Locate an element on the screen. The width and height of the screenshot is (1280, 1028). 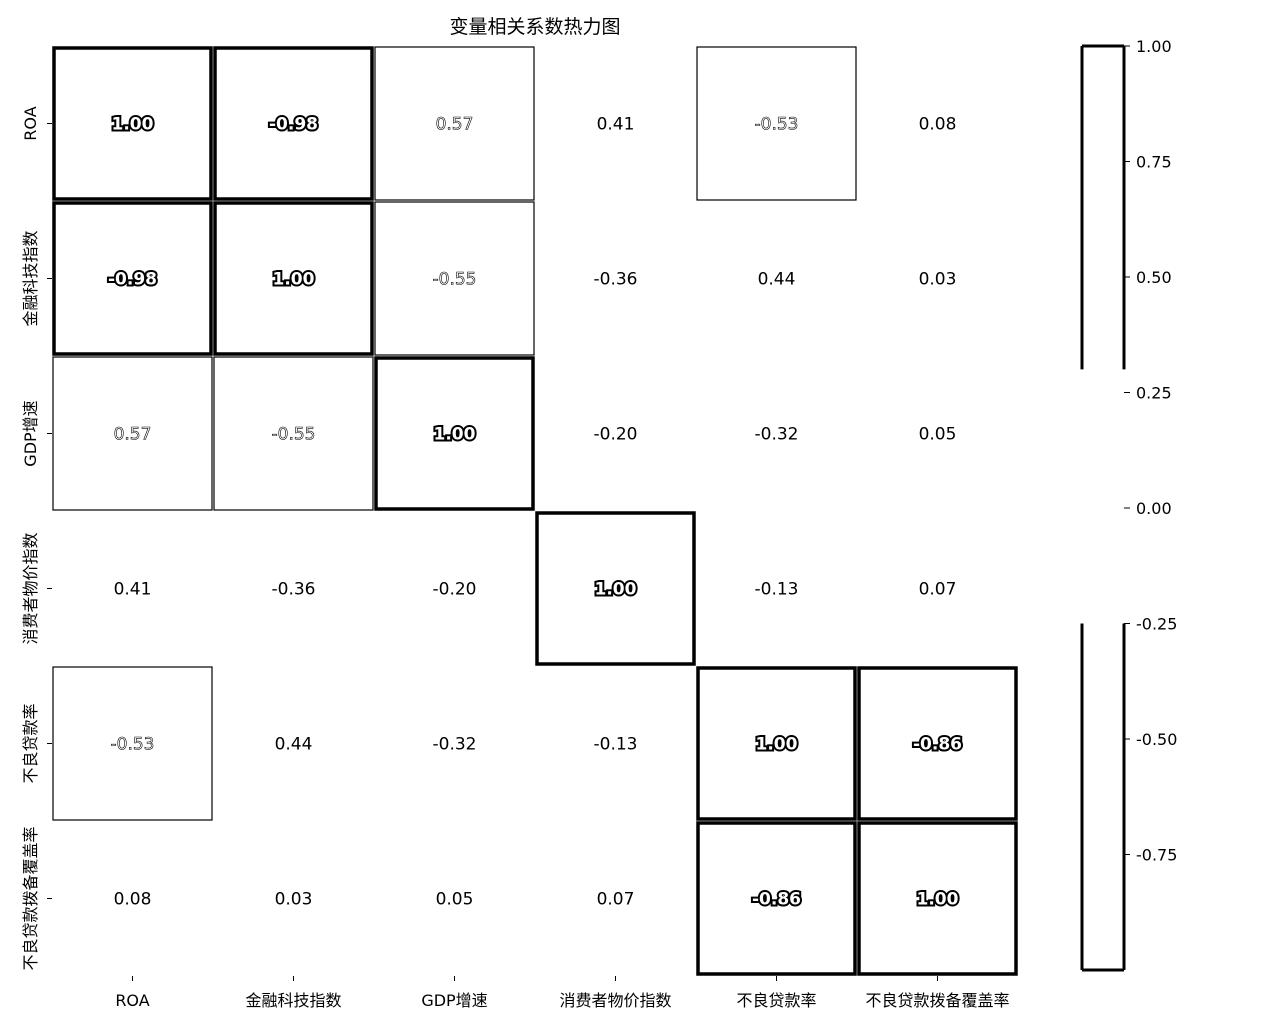
colorbar-tick-label: 0.75 is located at coordinates (1154, 162).